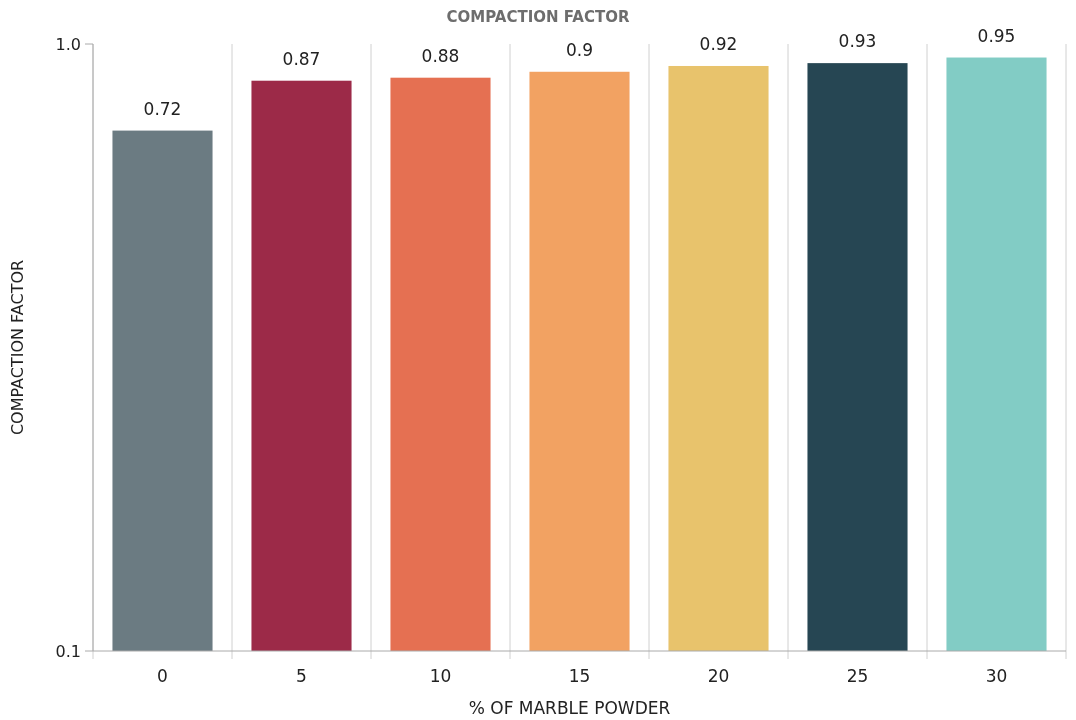  I want to click on x-tick-label: 15, so click(579, 676).